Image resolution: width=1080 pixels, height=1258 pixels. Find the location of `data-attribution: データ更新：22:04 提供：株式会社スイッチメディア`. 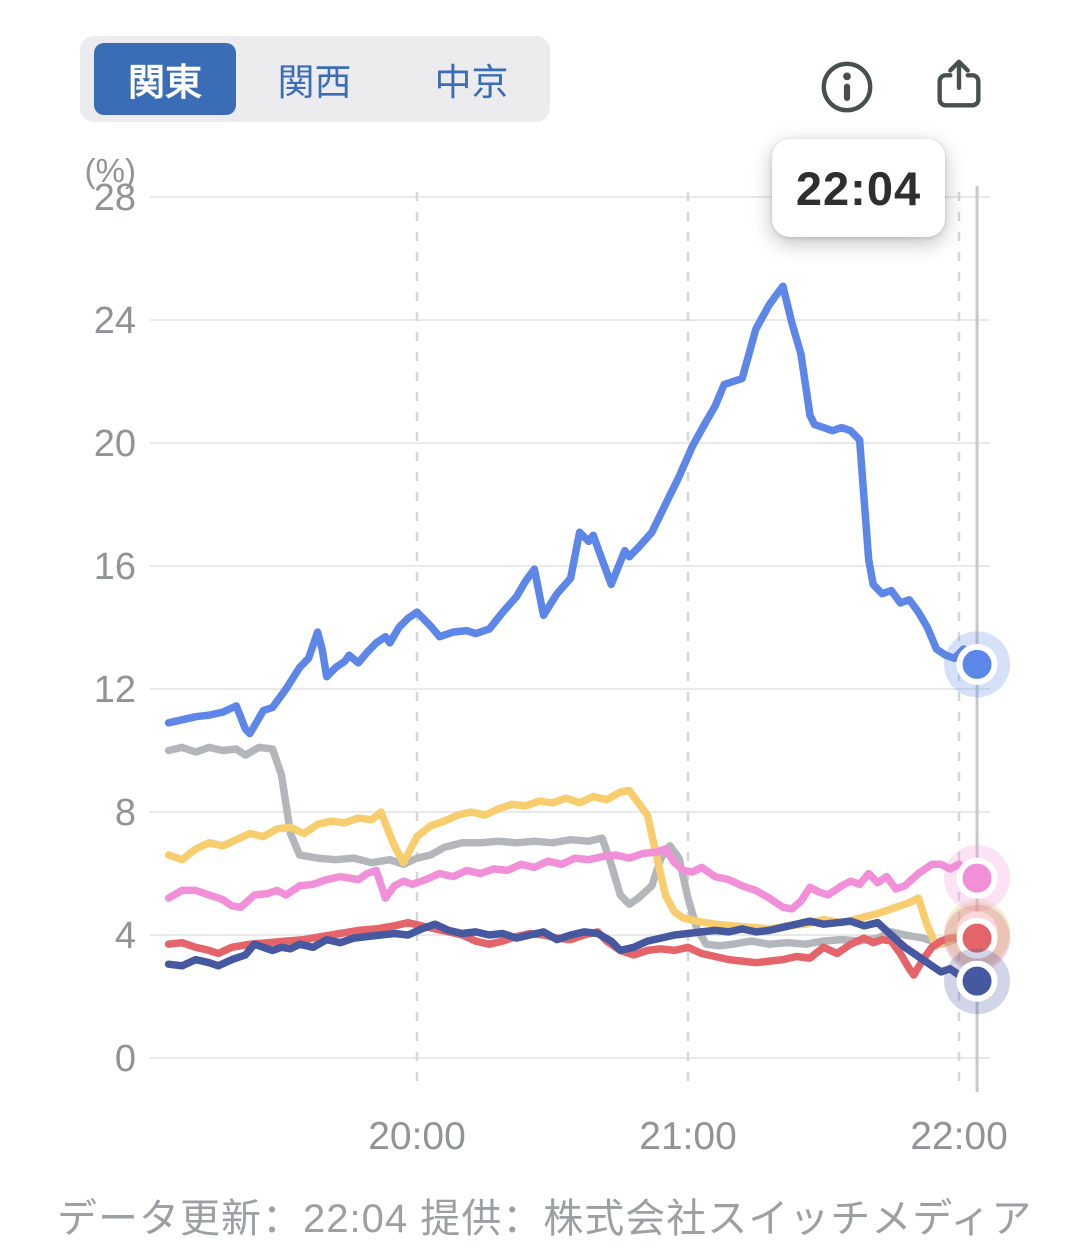

data-attribution: データ更新：22:04 提供：株式会社スイッチメディア is located at coordinates (545, 1219).